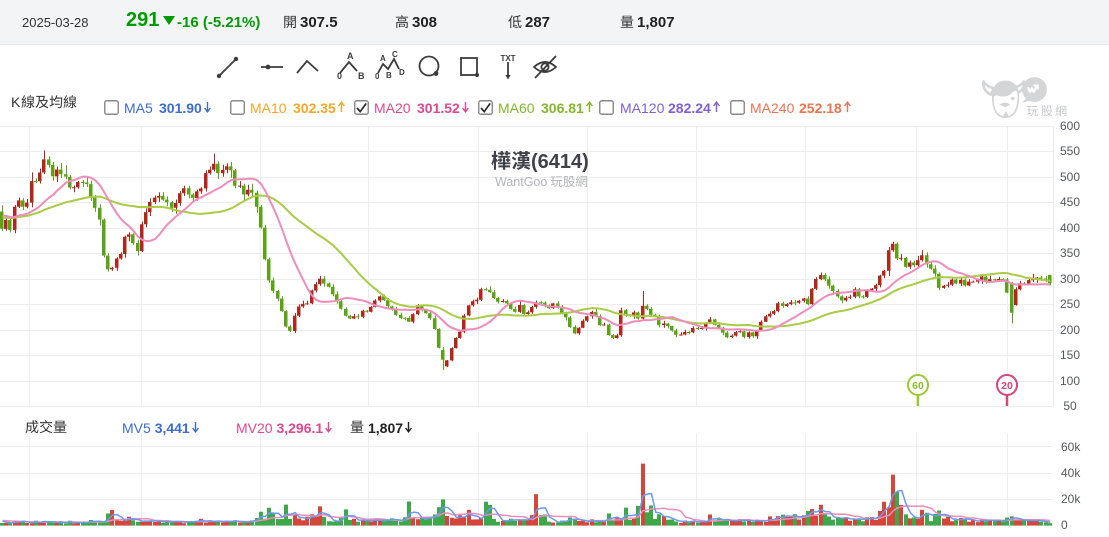 This screenshot has width=1109, height=537. Describe the element at coordinates (918, 386) in the screenshot. I see `svg-text: 60` at that location.